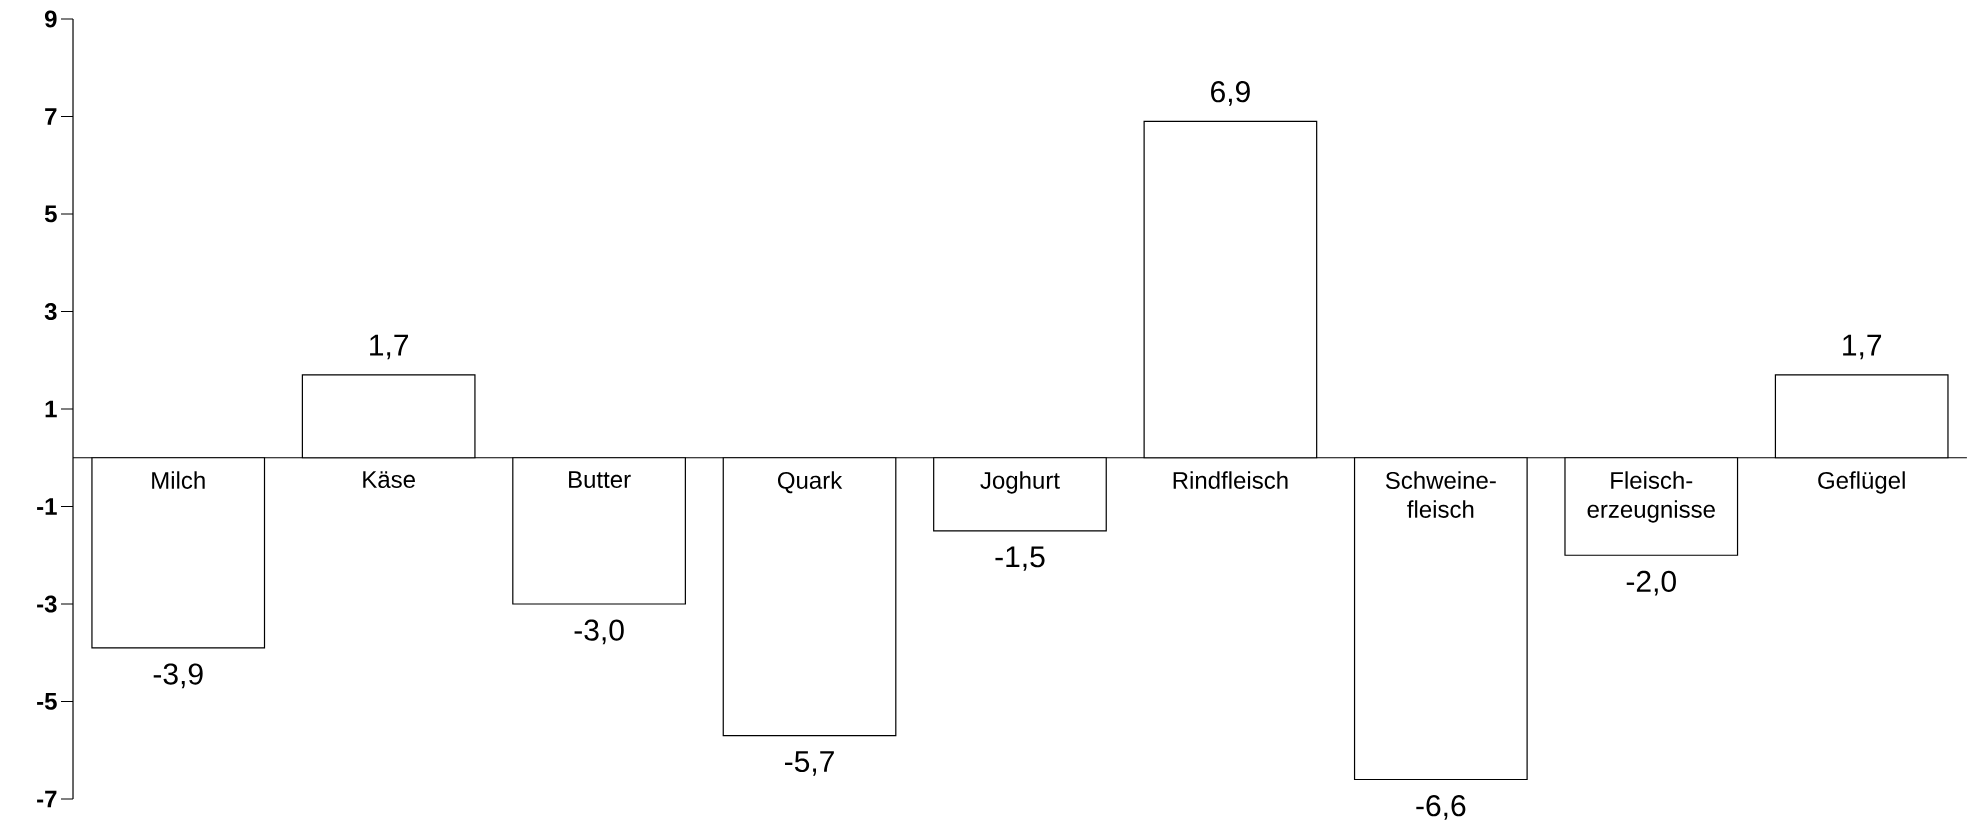 The height and width of the screenshot is (837, 1971). I want to click on y-tick-label: -3, so click(47, 604).